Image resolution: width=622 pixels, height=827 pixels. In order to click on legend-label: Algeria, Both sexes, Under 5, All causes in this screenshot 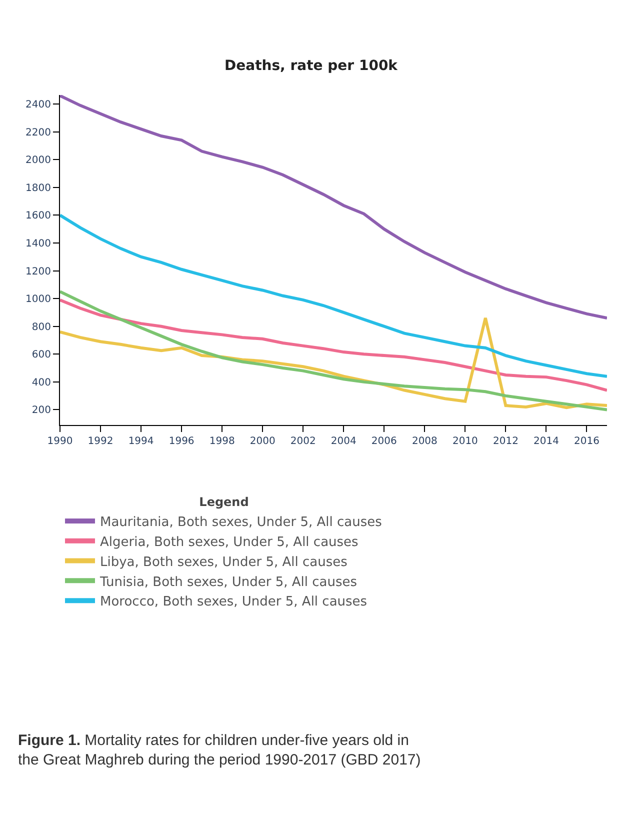, I will do `click(229, 542)`.